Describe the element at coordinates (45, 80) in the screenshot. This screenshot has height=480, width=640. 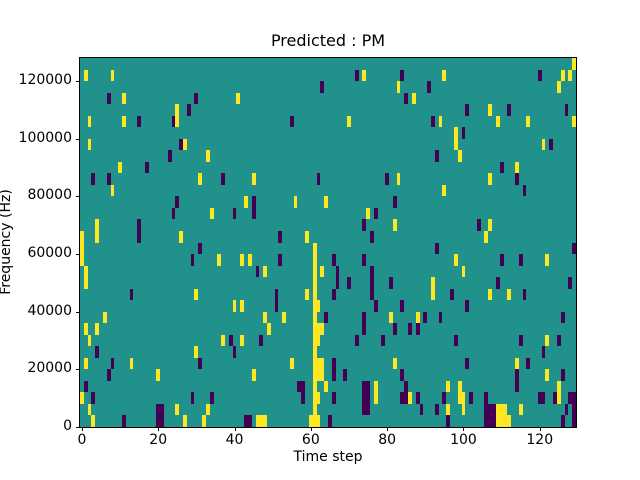
I see `y-tick-label: 120000` at that location.